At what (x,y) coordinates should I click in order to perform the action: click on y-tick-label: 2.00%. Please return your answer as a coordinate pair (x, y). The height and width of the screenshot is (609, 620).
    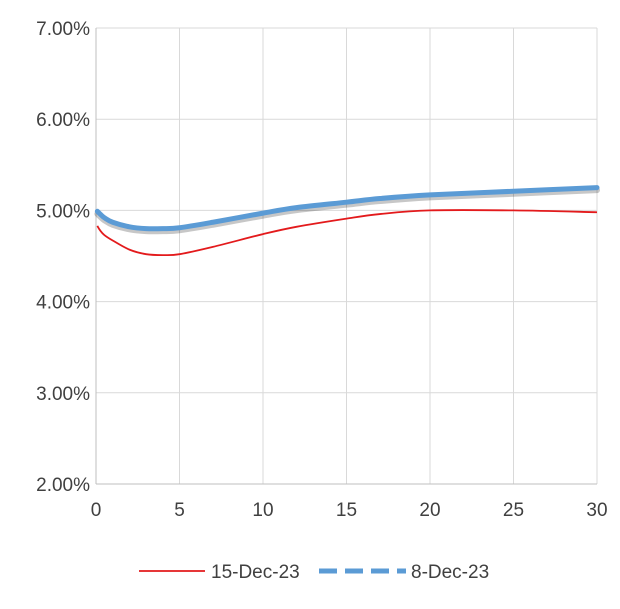
    Looking at the image, I should click on (63, 485).